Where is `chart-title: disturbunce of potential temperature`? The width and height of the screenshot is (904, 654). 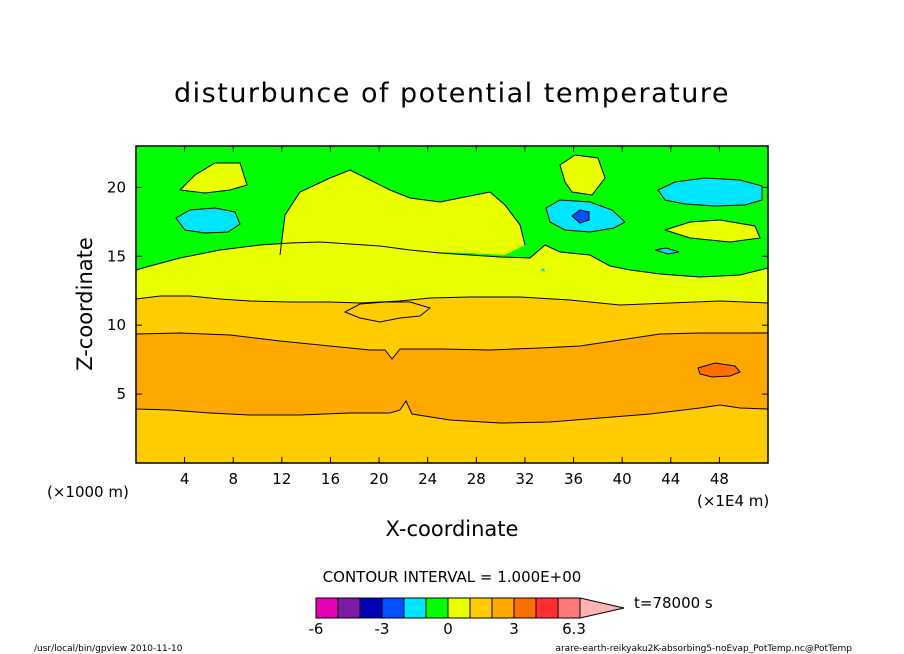 chart-title: disturbunce of potential temperature is located at coordinates (452, 93).